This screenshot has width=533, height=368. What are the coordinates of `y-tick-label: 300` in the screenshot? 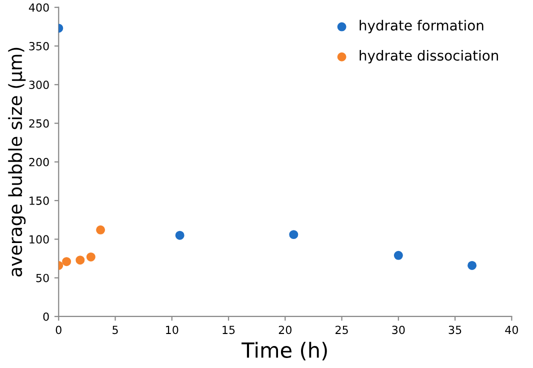 It's located at (39, 85).